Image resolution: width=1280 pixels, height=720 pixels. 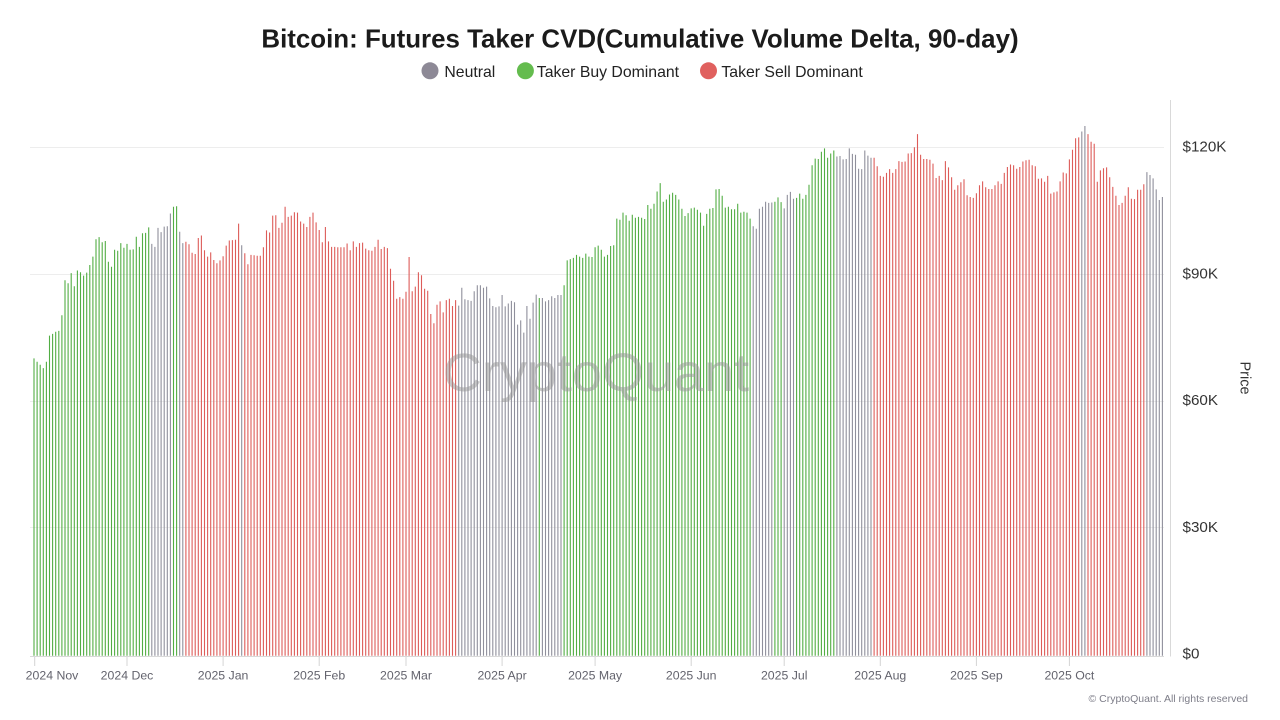 What do you see at coordinates (1200, 527) in the screenshot?
I see `svg-text: $30K` at bounding box center [1200, 527].